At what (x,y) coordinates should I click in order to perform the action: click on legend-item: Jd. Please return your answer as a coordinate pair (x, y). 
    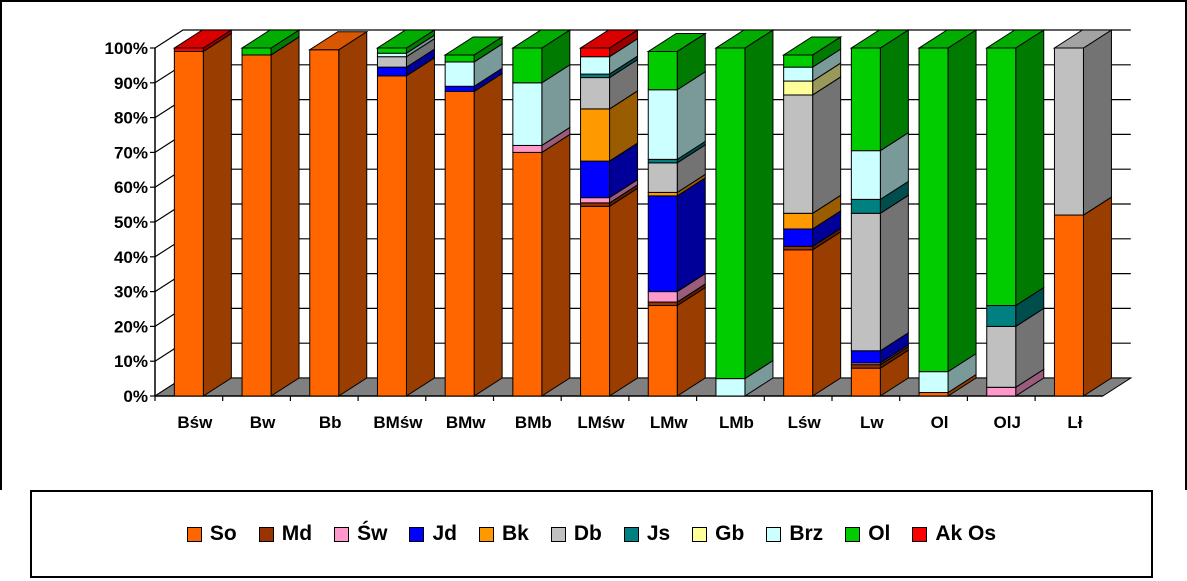
    Looking at the image, I should click on (433, 534).